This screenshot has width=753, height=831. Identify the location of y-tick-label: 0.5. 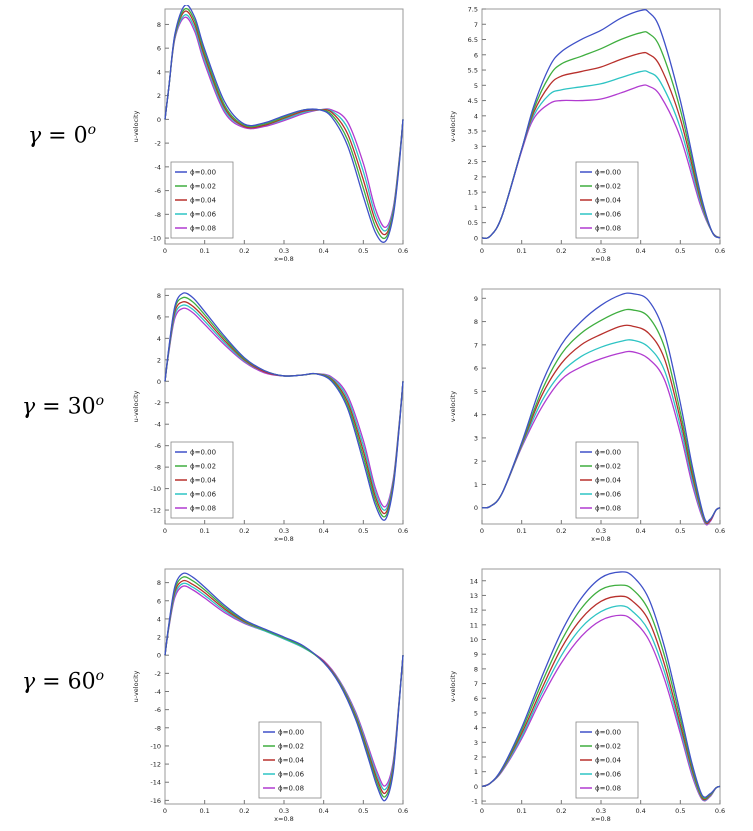
(473, 223).